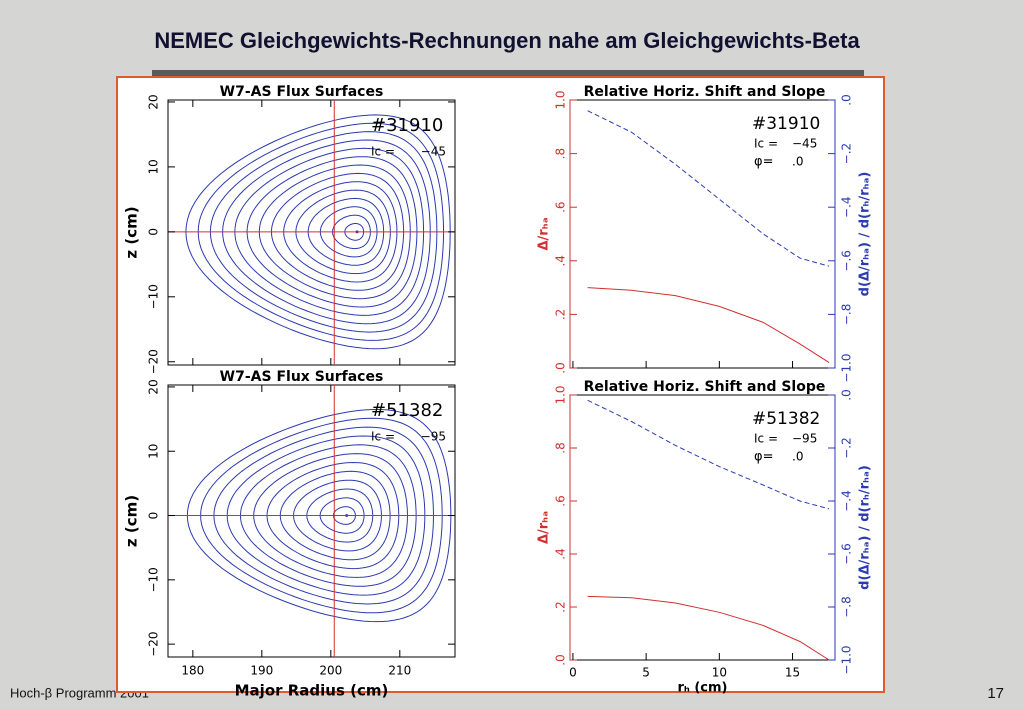  I want to click on x-tick-label: 180, so click(192, 671).